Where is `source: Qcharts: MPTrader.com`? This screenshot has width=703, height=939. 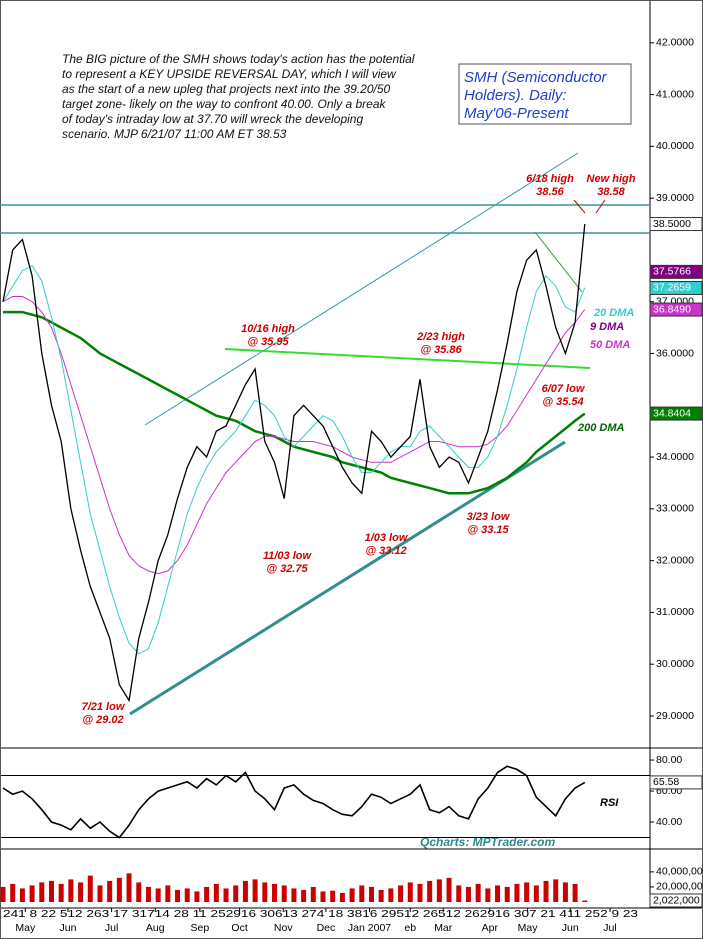
source: Qcharts: MPTrader.com is located at coordinates (487, 842).